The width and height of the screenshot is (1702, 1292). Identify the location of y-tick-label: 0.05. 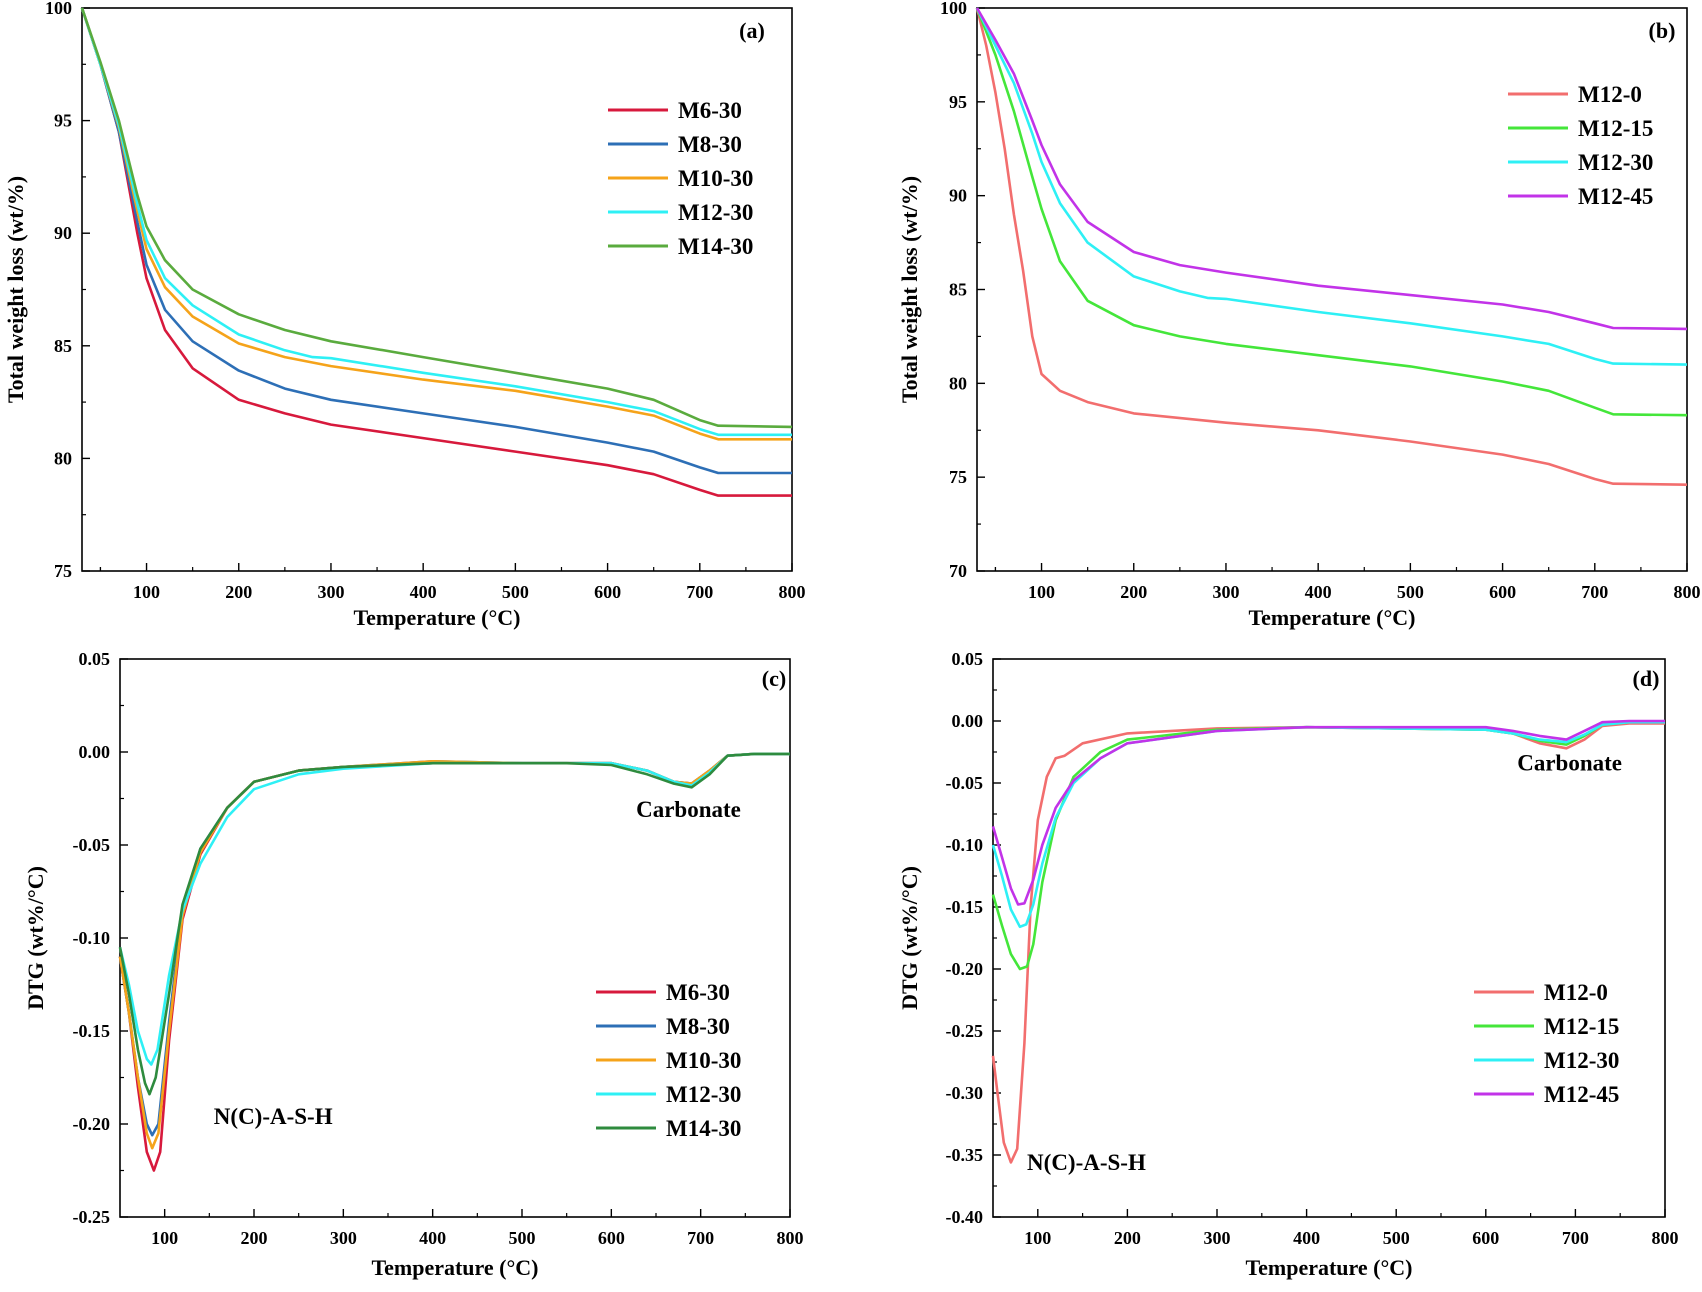
(968, 659).